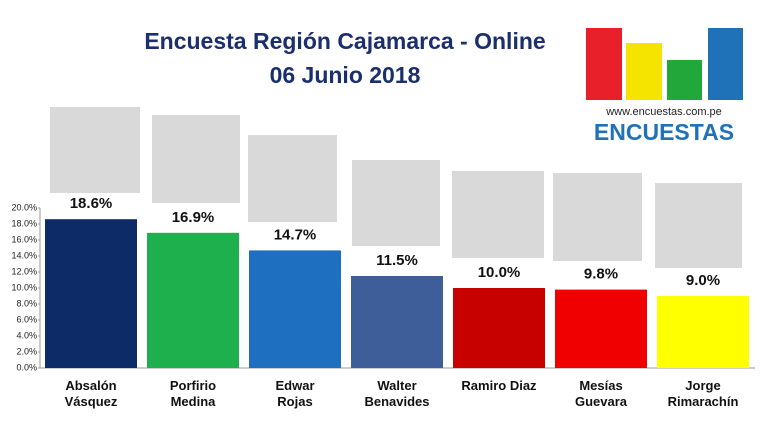 This screenshot has width=768, height=442. What do you see at coordinates (295, 393) in the screenshot?
I see `x-tick-label: Edwar Rojas` at bounding box center [295, 393].